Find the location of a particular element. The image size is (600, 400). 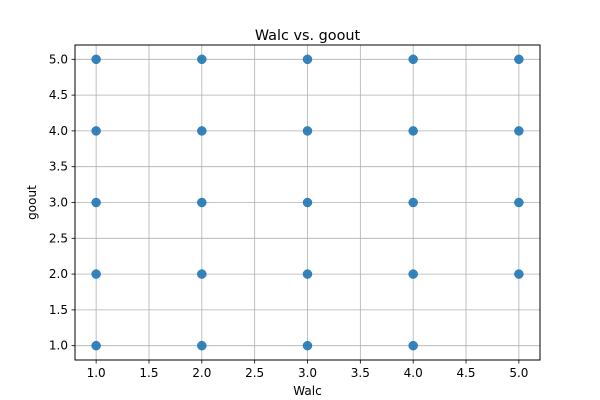

x-tick-label: 2.0 is located at coordinates (201, 373).